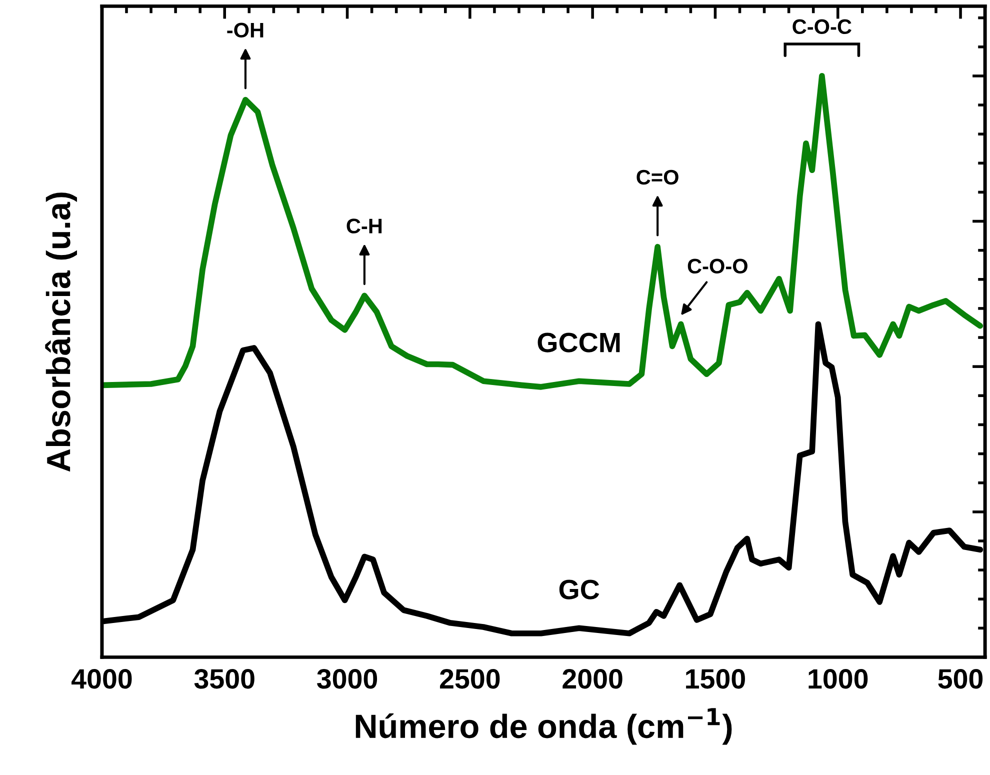 This screenshot has height=775, width=990. I want to click on annotation: C-O-O, so click(718, 266).